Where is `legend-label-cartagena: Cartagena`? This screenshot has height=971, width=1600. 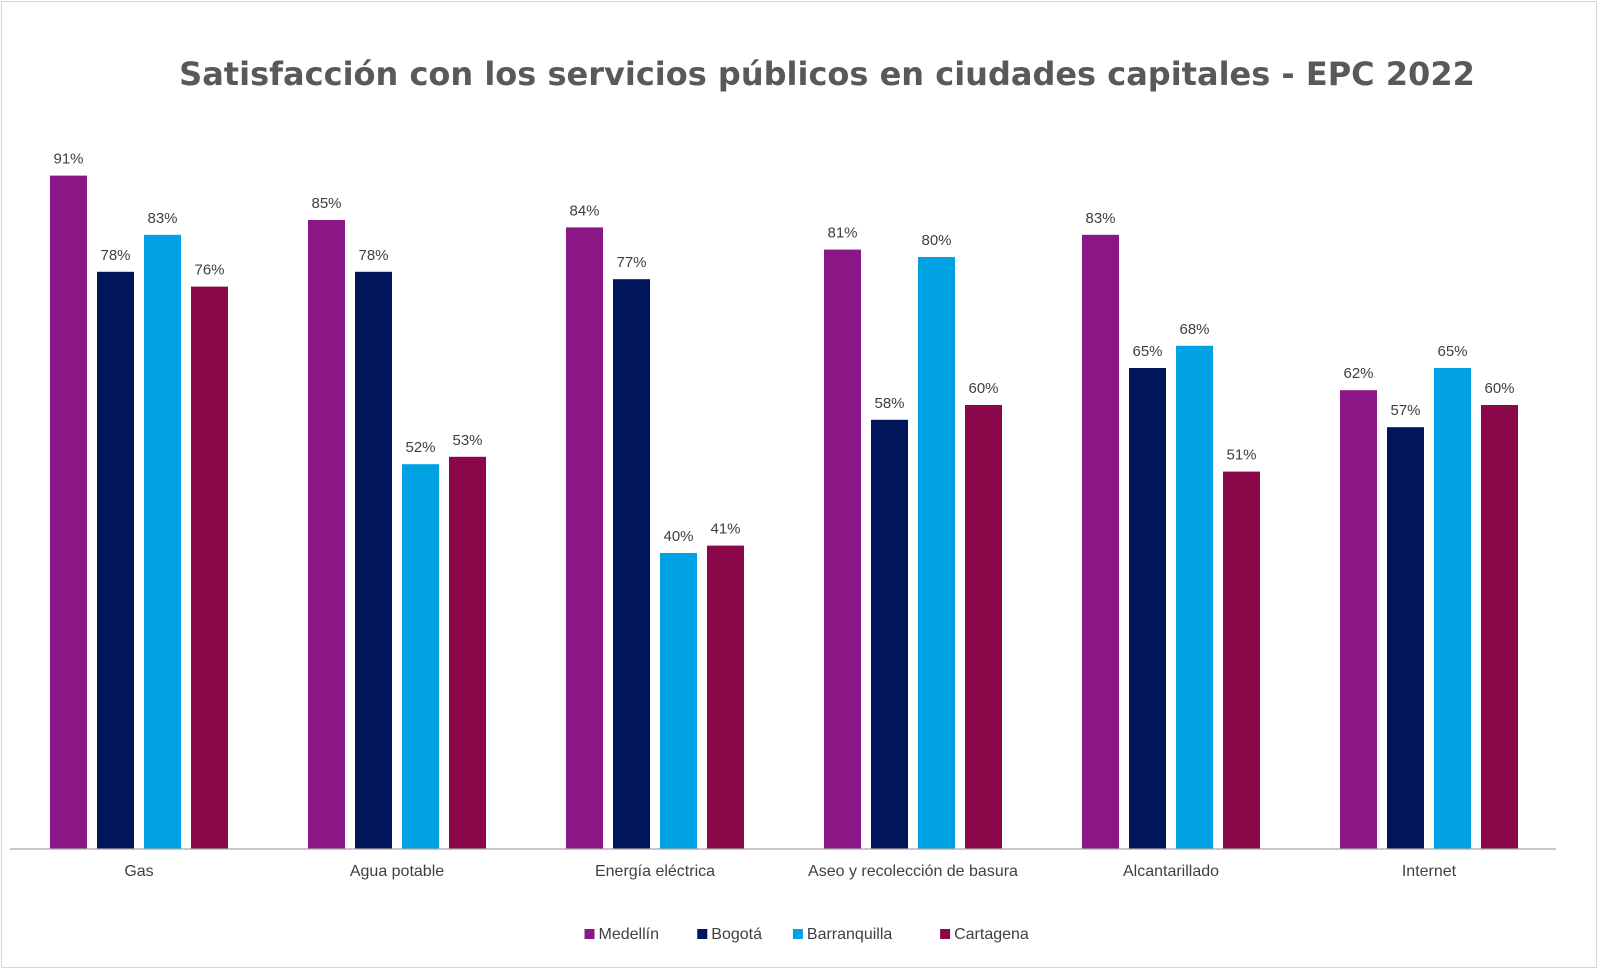
legend-label-cartagena: Cartagena is located at coordinates (991, 934).